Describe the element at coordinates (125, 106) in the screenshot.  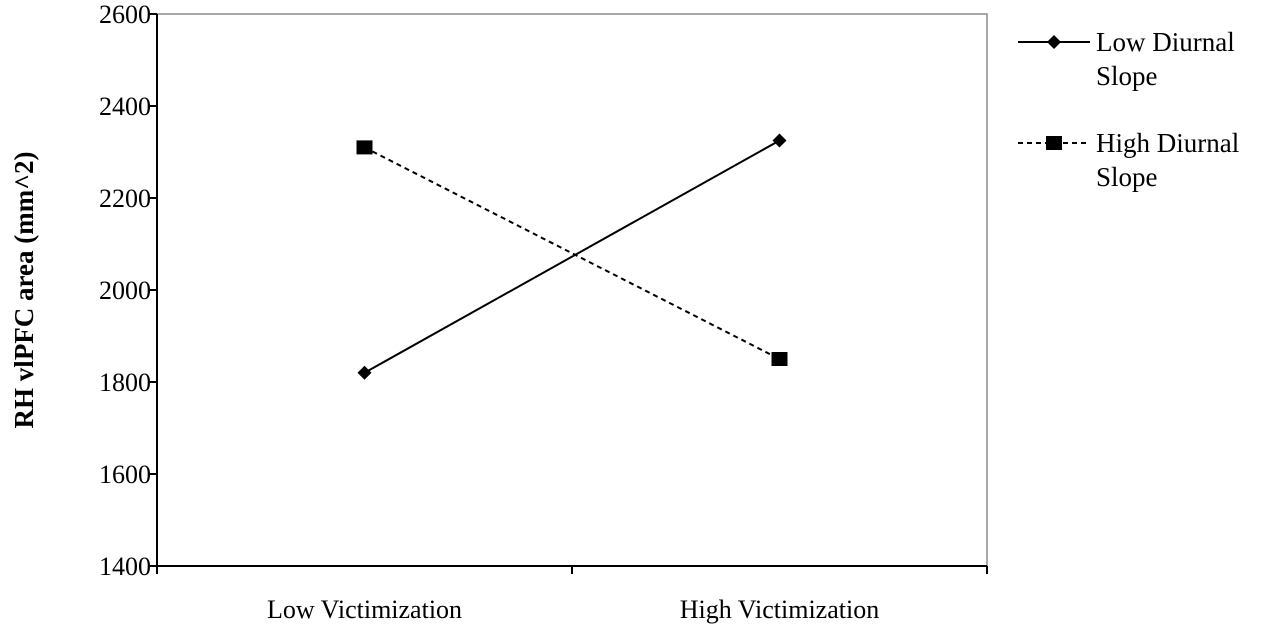
I see `y-tick-label: 2400` at that location.